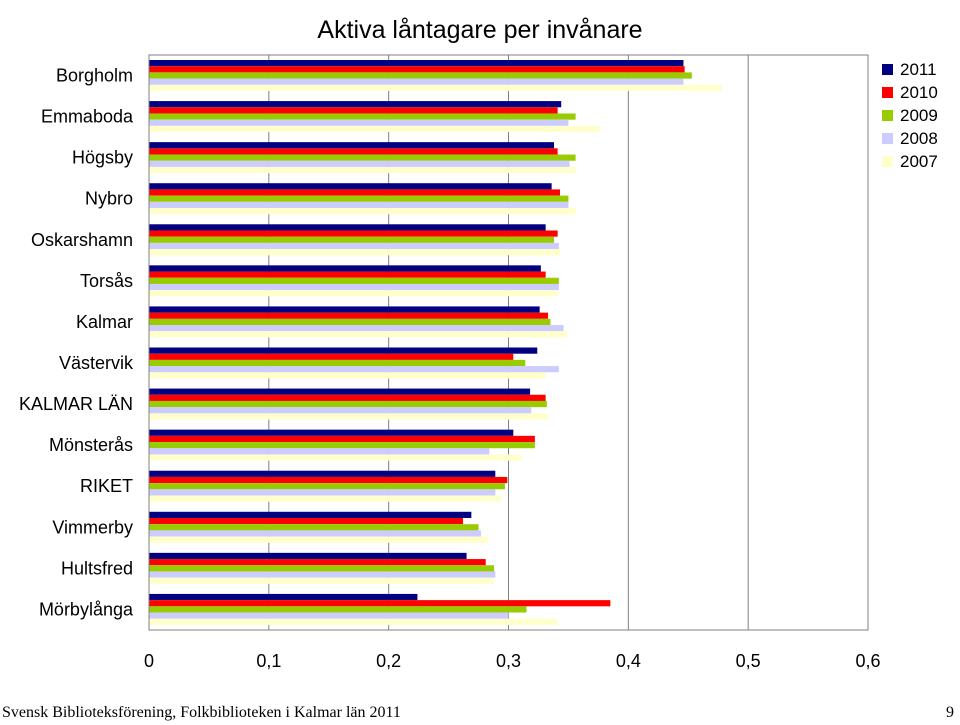  What do you see at coordinates (321, 580) in the screenshot?
I see `bar-2007-hultsfred` at bounding box center [321, 580].